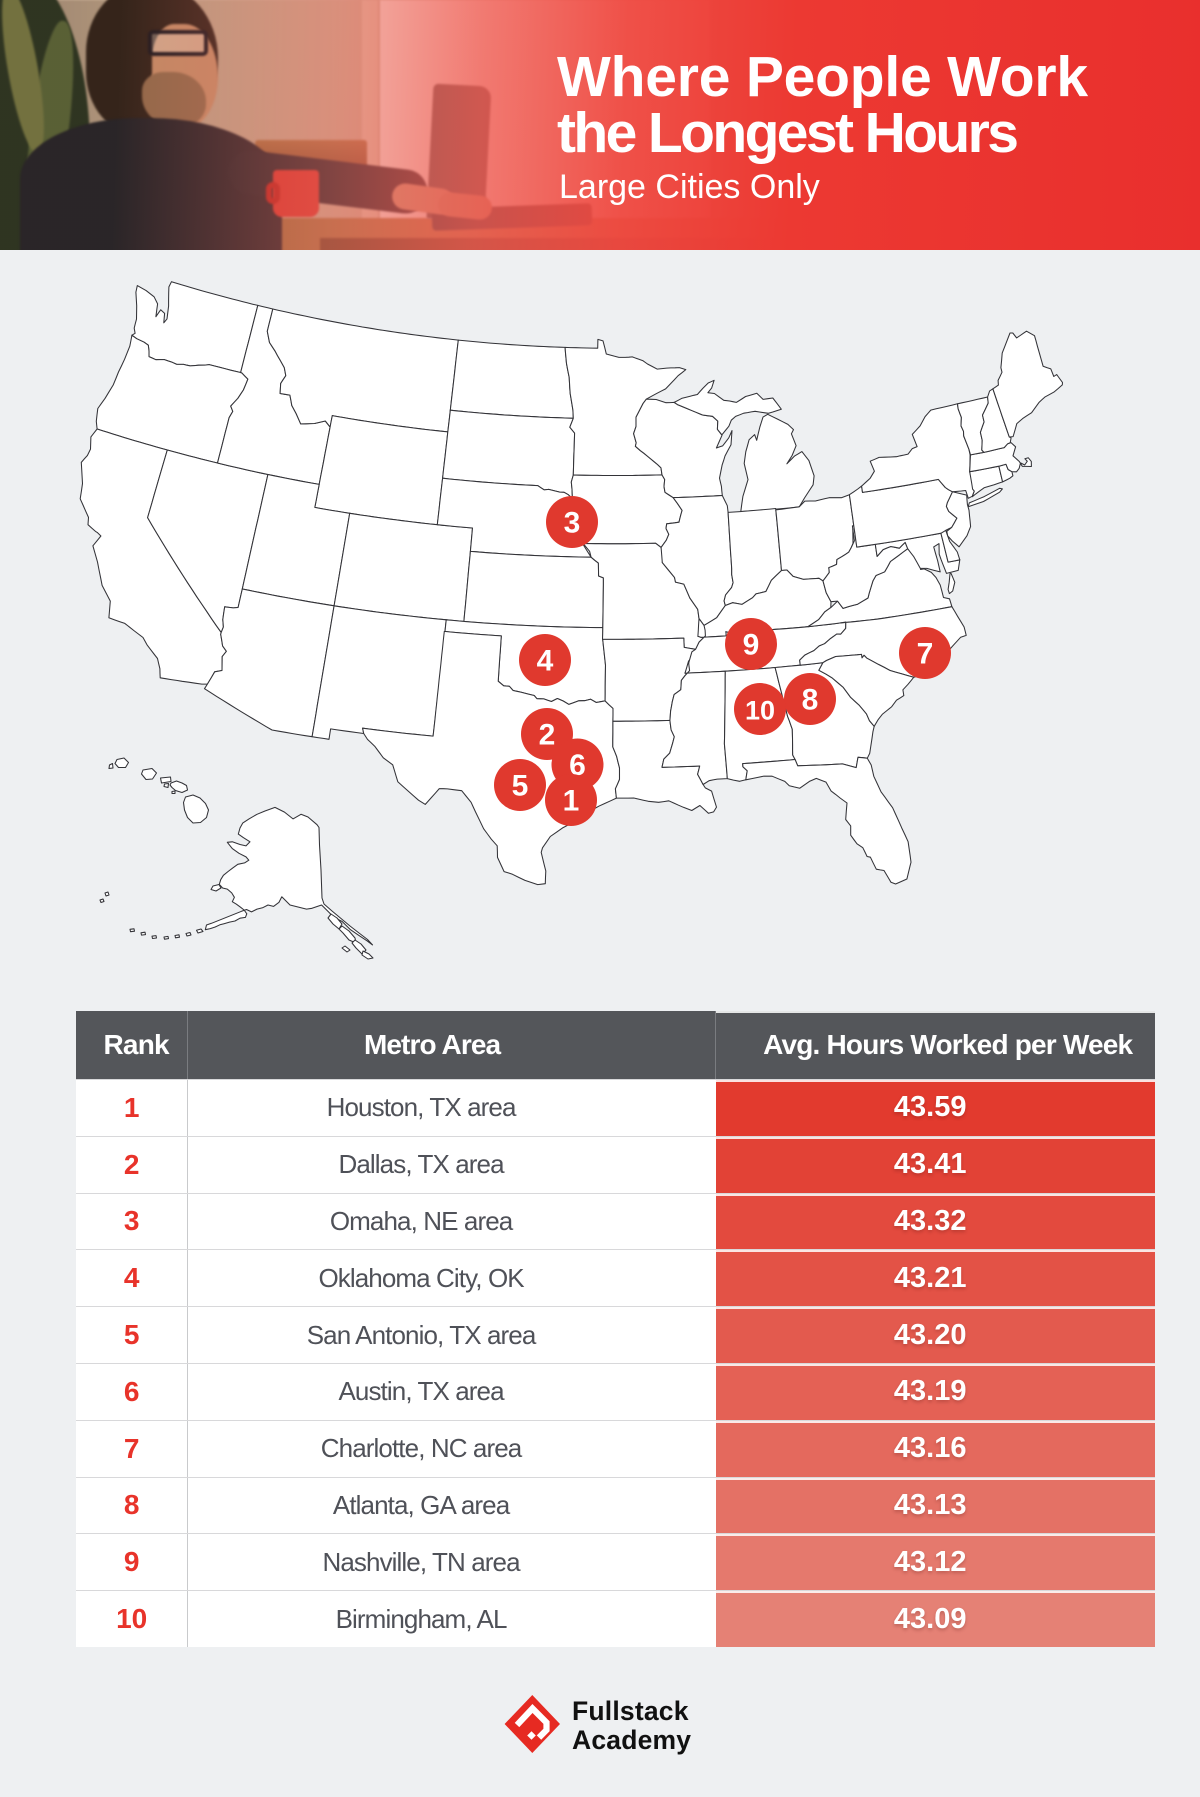 The image size is (1200, 1797). I want to click on svg-text: 8, so click(810, 700).